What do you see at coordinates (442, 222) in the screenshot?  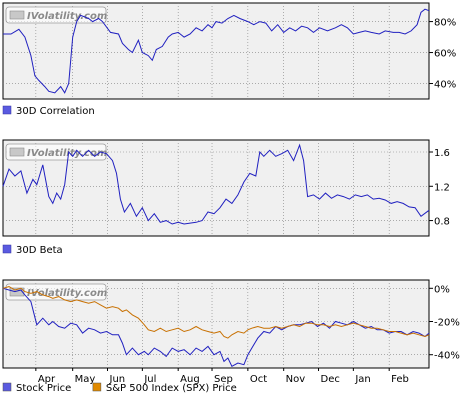 I see `y-tick-label: 0.8` at bounding box center [442, 222].